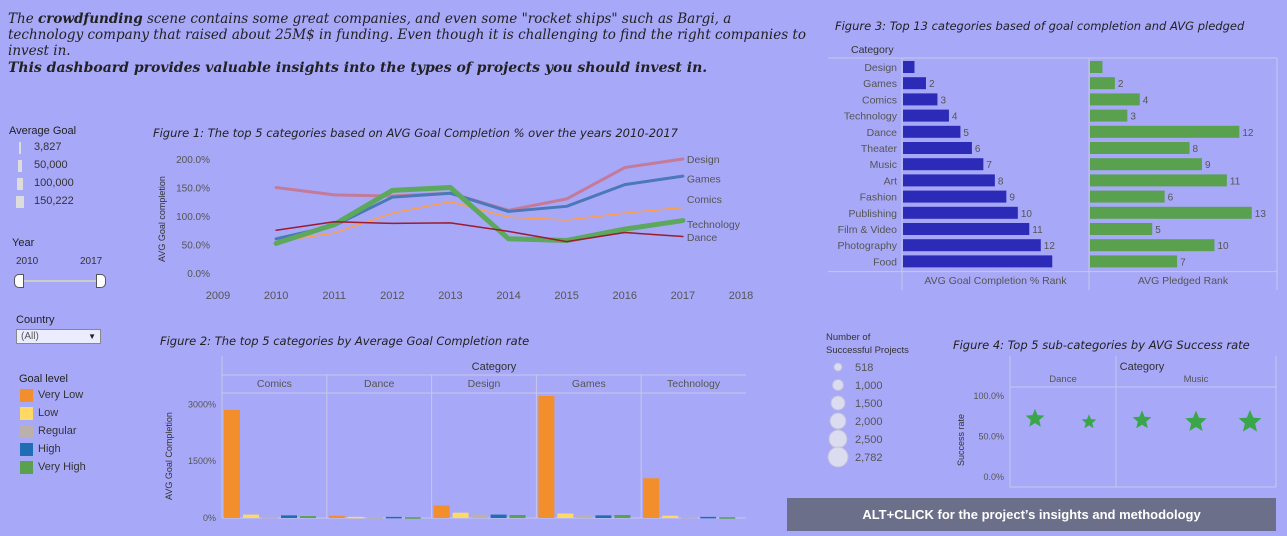 The height and width of the screenshot is (536, 1287). Describe the element at coordinates (955, 117) in the screenshot. I see `fig3-goal-rank-label: 4` at that location.